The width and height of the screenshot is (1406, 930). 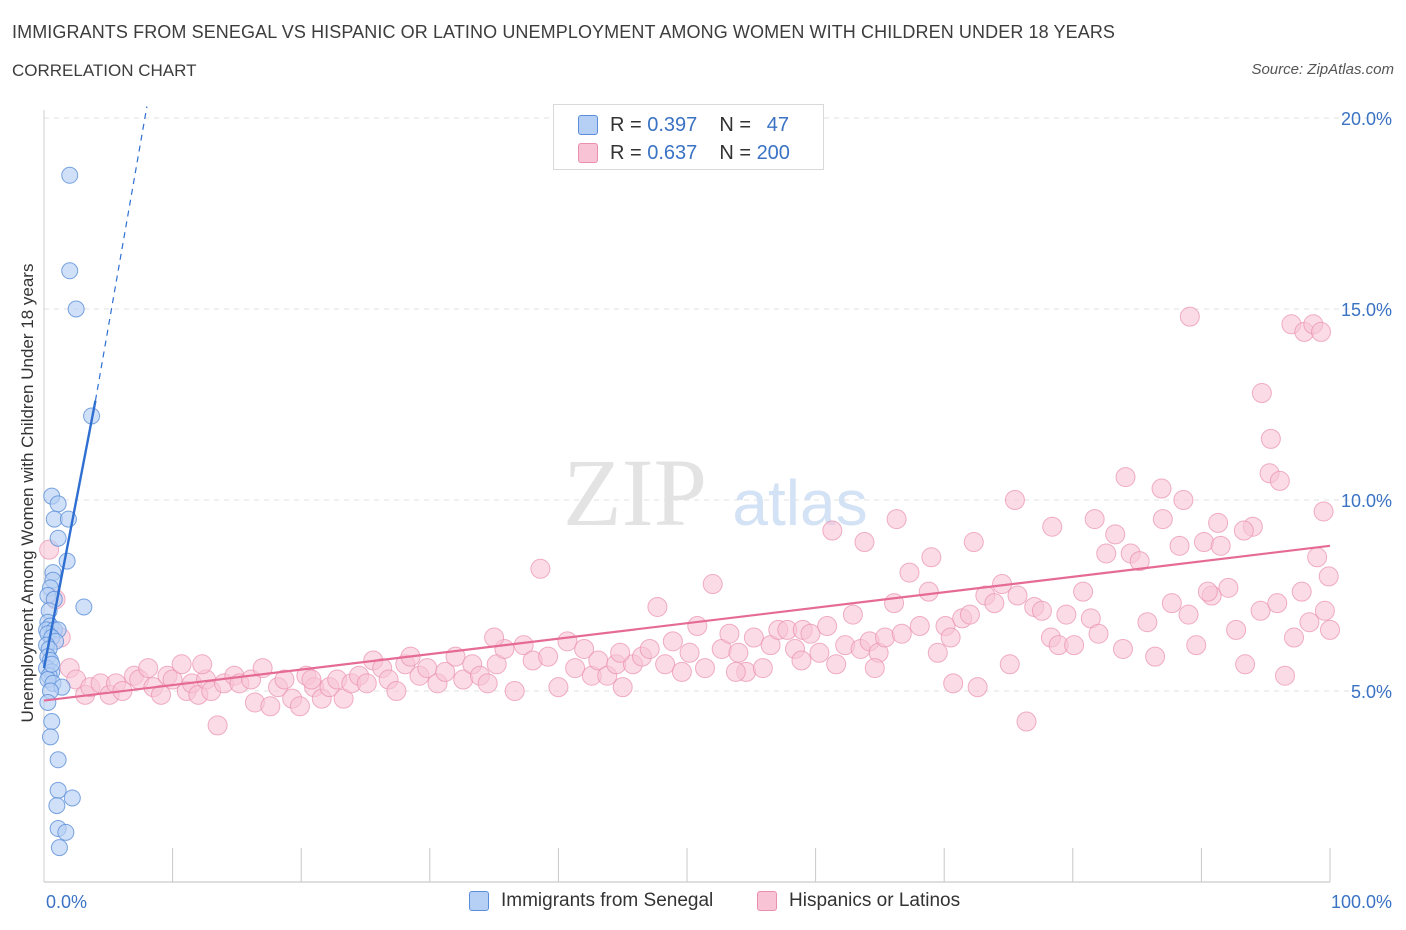 What do you see at coordinates (479, 901) in the screenshot?
I see `bottom-legend-swatch-senegal` at bounding box center [479, 901].